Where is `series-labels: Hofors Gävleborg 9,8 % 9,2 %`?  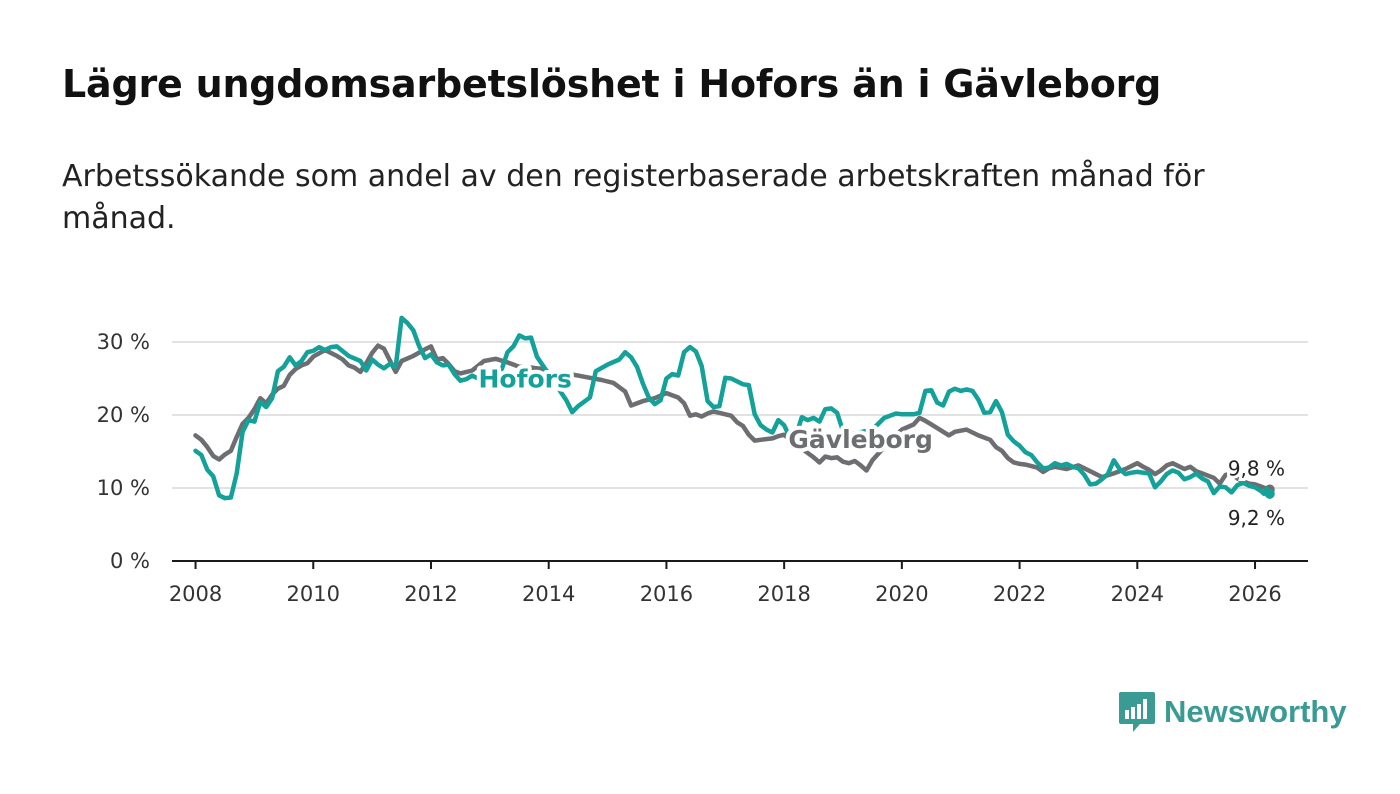 series-labels: Hofors Gävleborg 9,8 % 9,2 % is located at coordinates (881, 446).